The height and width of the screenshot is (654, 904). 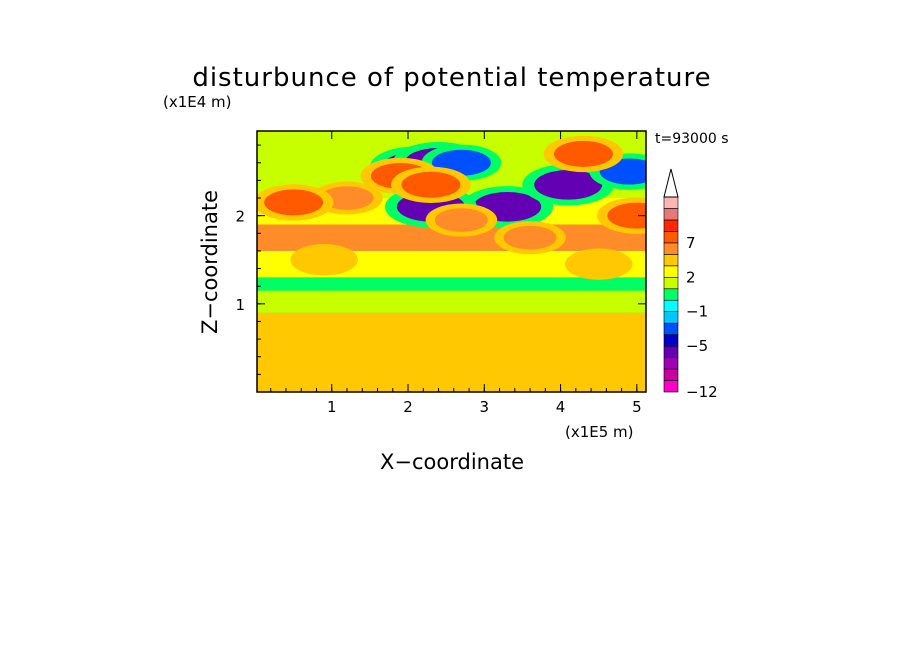 What do you see at coordinates (671, 183) in the screenshot?
I see `colorbar-extend-arrow` at bounding box center [671, 183].